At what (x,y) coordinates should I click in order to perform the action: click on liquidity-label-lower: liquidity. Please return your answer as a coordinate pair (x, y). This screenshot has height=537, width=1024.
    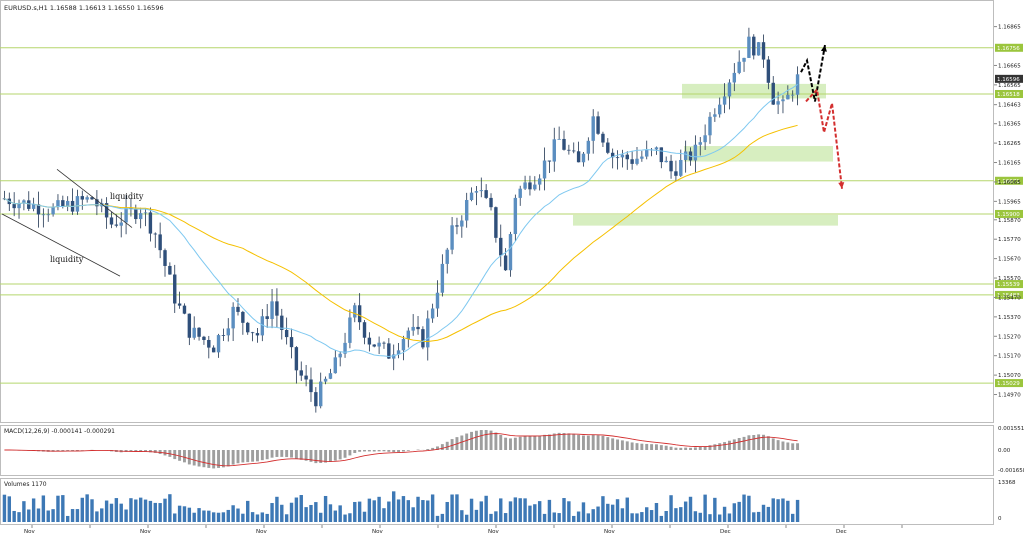
    Looking at the image, I should click on (67, 259).